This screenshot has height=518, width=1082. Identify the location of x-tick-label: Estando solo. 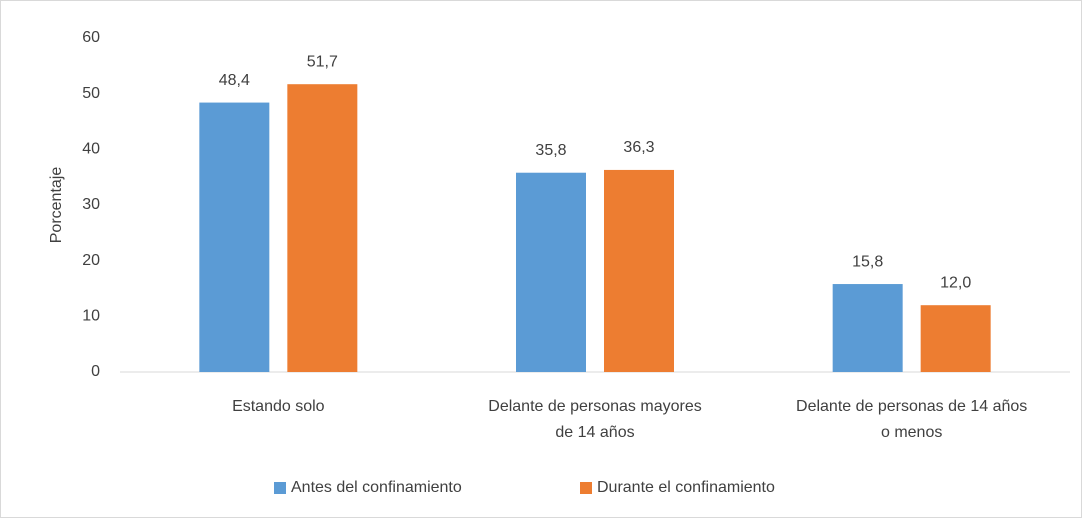
(278, 406).